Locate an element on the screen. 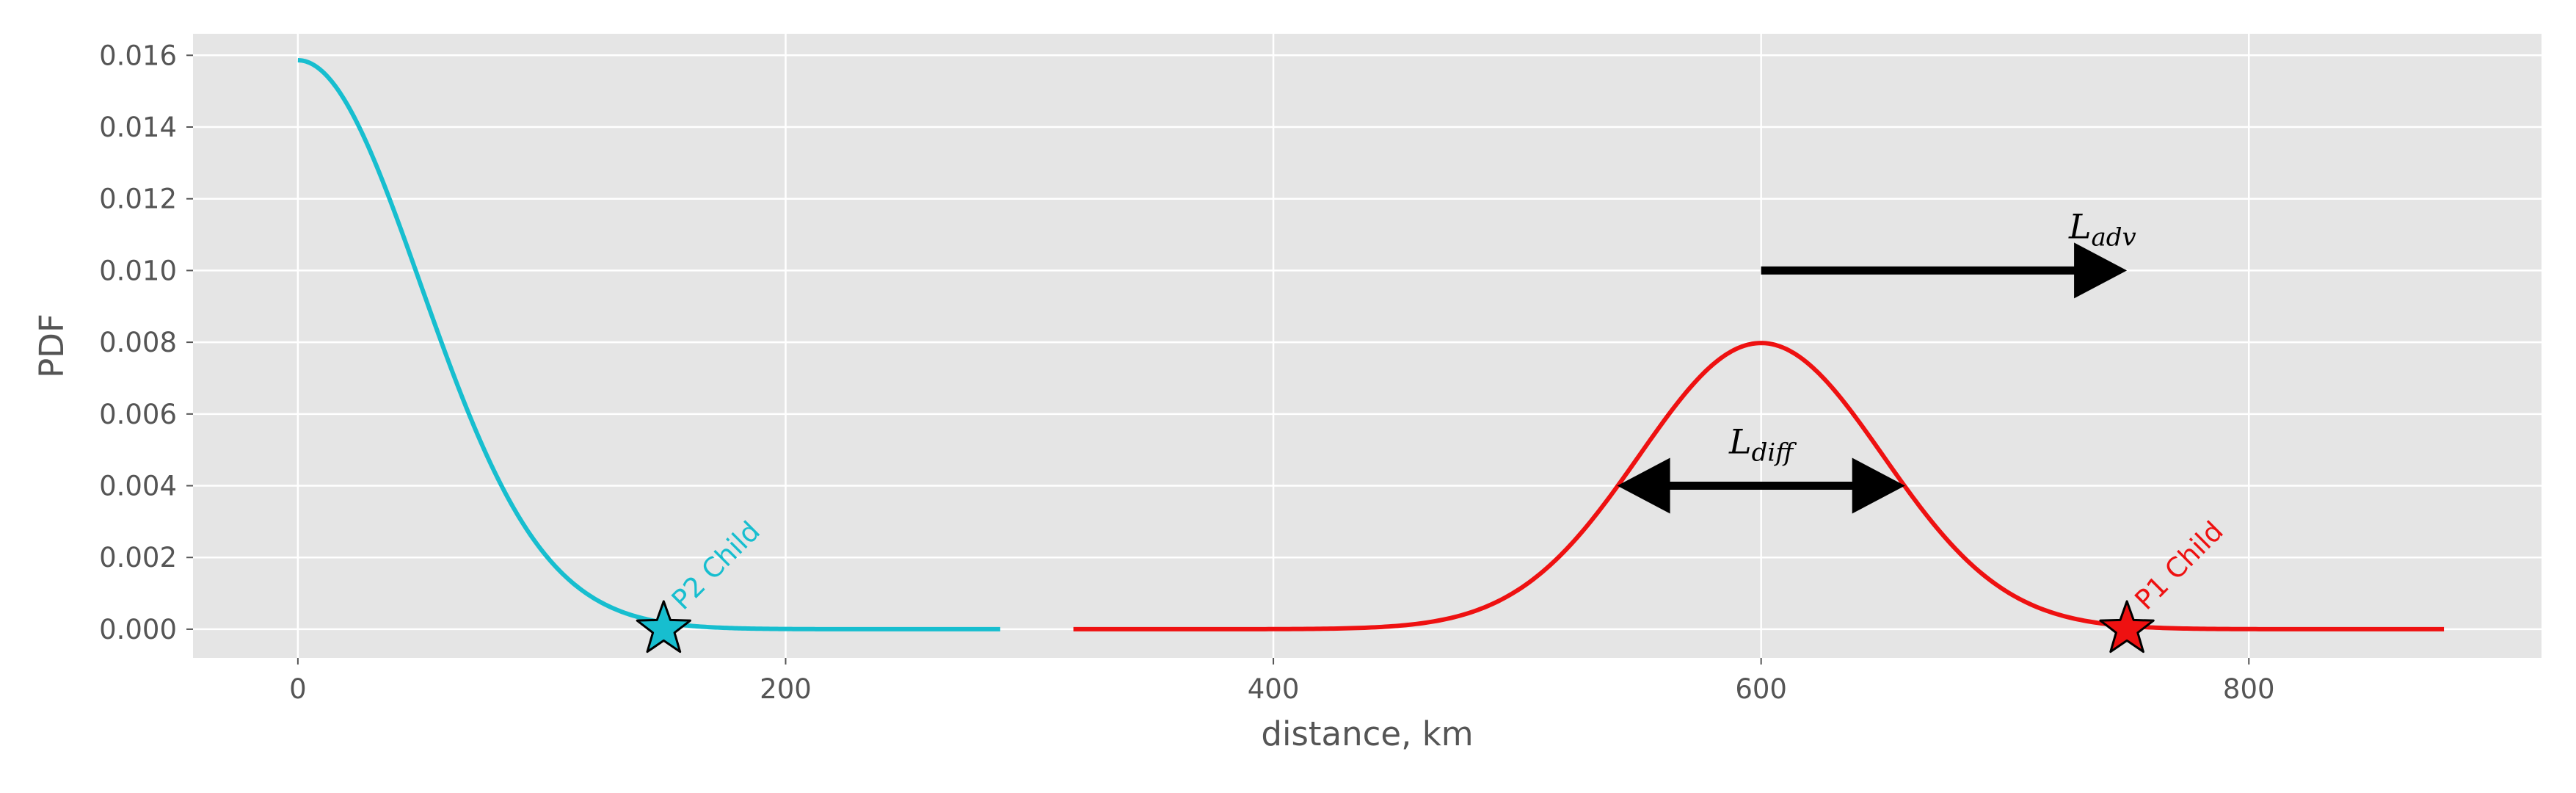 The image size is (2576, 793). y-tick-label: 0.002 is located at coordinates (138, 557).